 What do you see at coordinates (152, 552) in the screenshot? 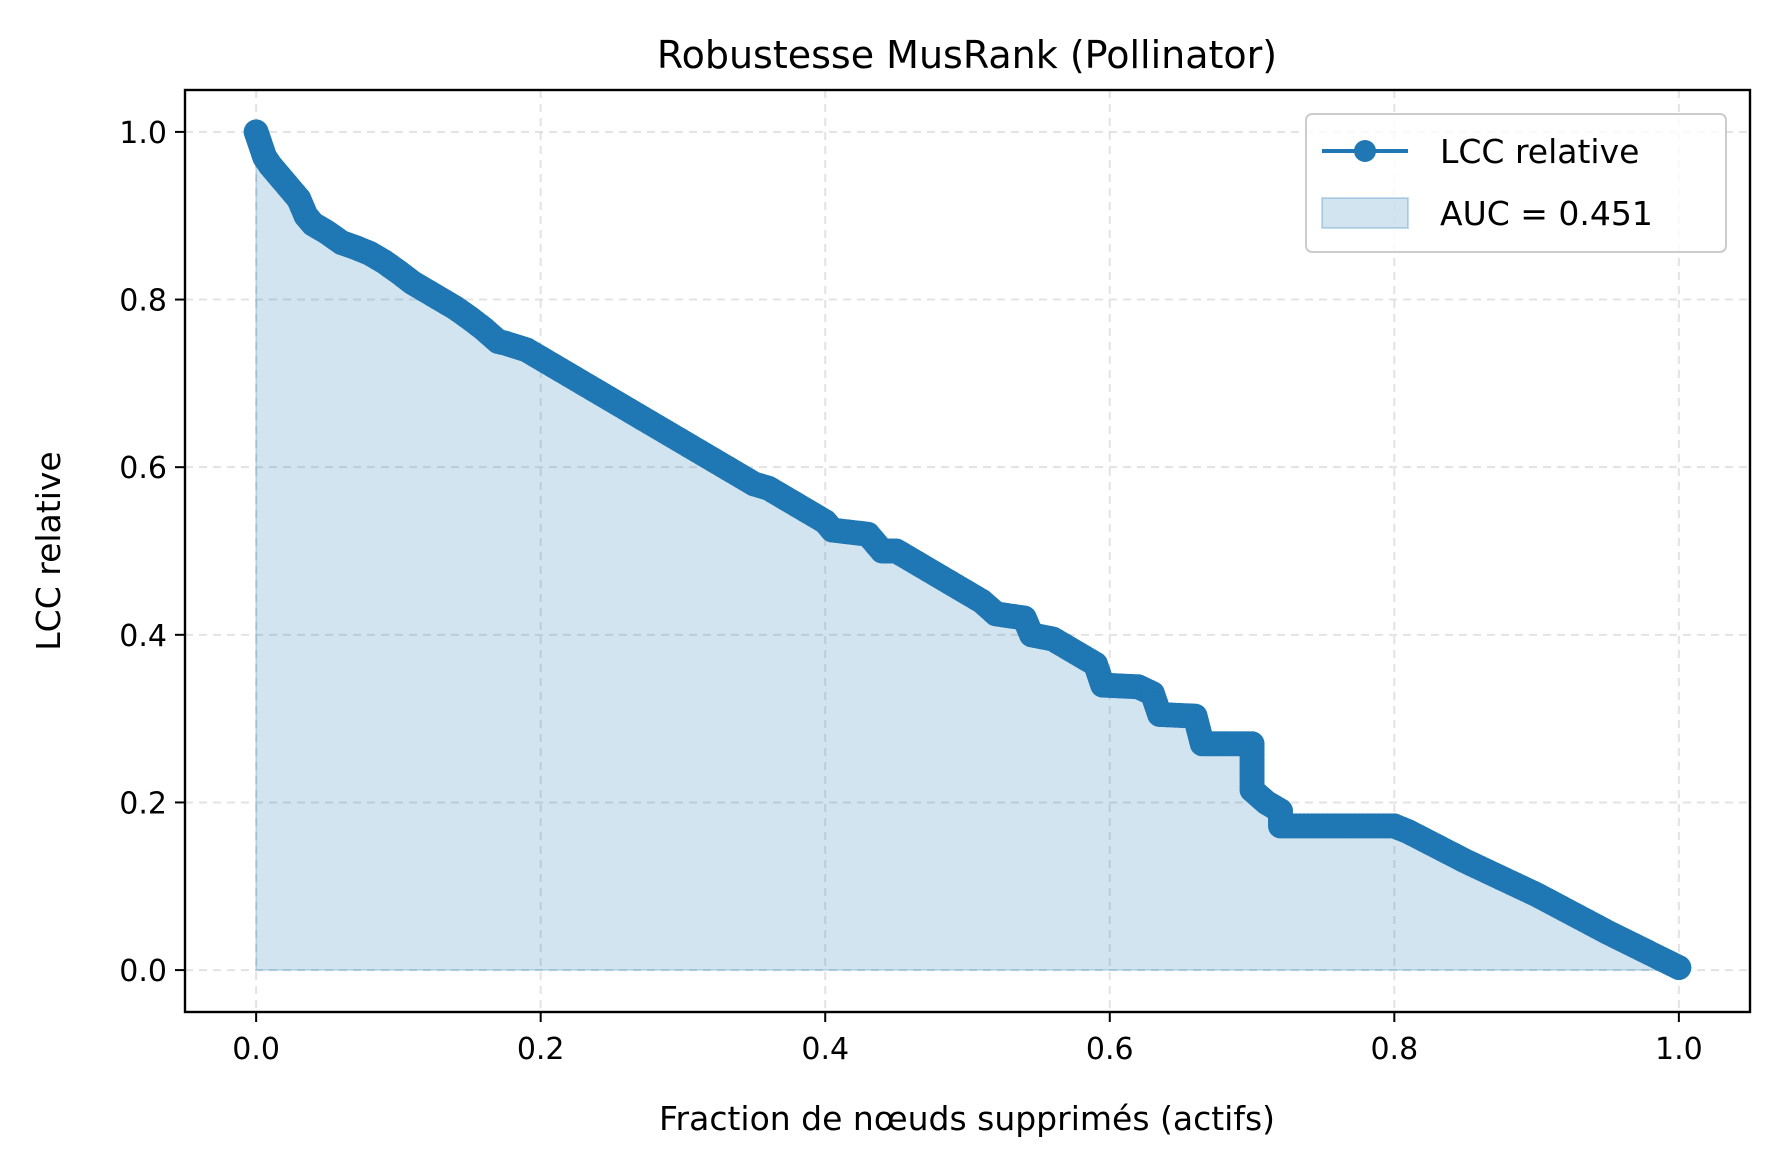
I see `y-axis-ticks: 0.0 0.2 0.4 0.6 0.8 1.0` at bounding box center [152, 552].